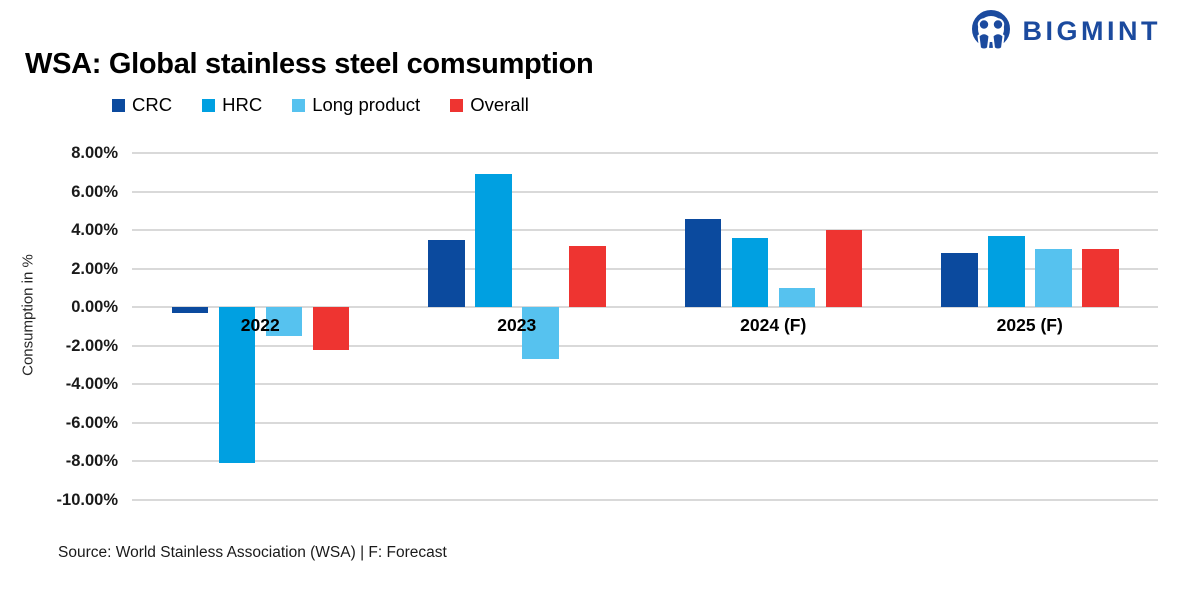 This screenshot has height=590, width=1181. Describe the element at coordinates (209, 105) in the screenshot. I see `legend-swatch-hrc` at that location.